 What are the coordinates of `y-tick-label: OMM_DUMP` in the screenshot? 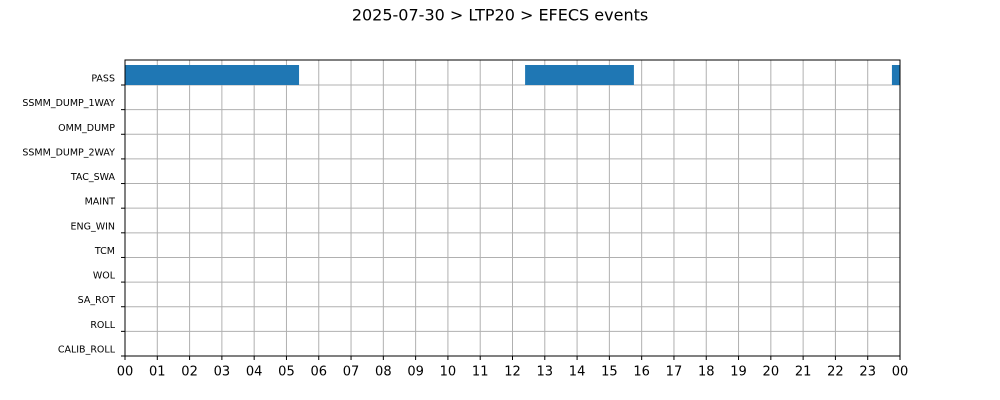 It's located at (86, 128).